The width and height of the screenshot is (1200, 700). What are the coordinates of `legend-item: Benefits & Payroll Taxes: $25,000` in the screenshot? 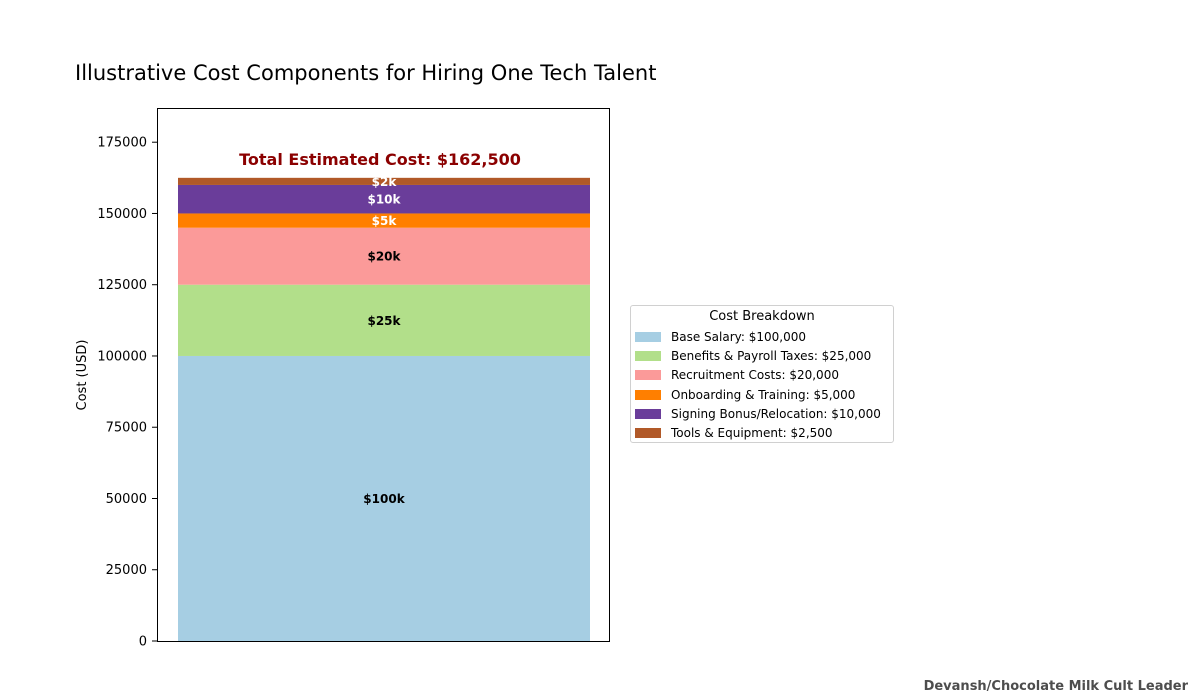 It's located at (762, 355).